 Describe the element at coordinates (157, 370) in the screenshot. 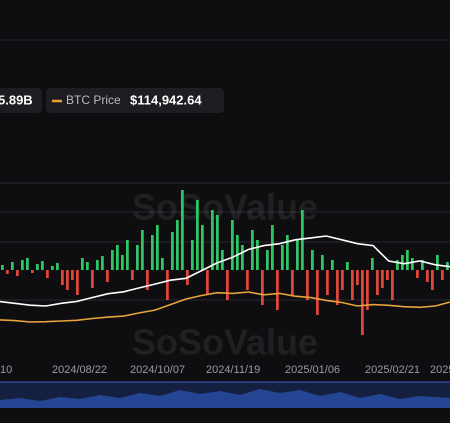

I see `x-tick-label: 2024/10/07` at that location.